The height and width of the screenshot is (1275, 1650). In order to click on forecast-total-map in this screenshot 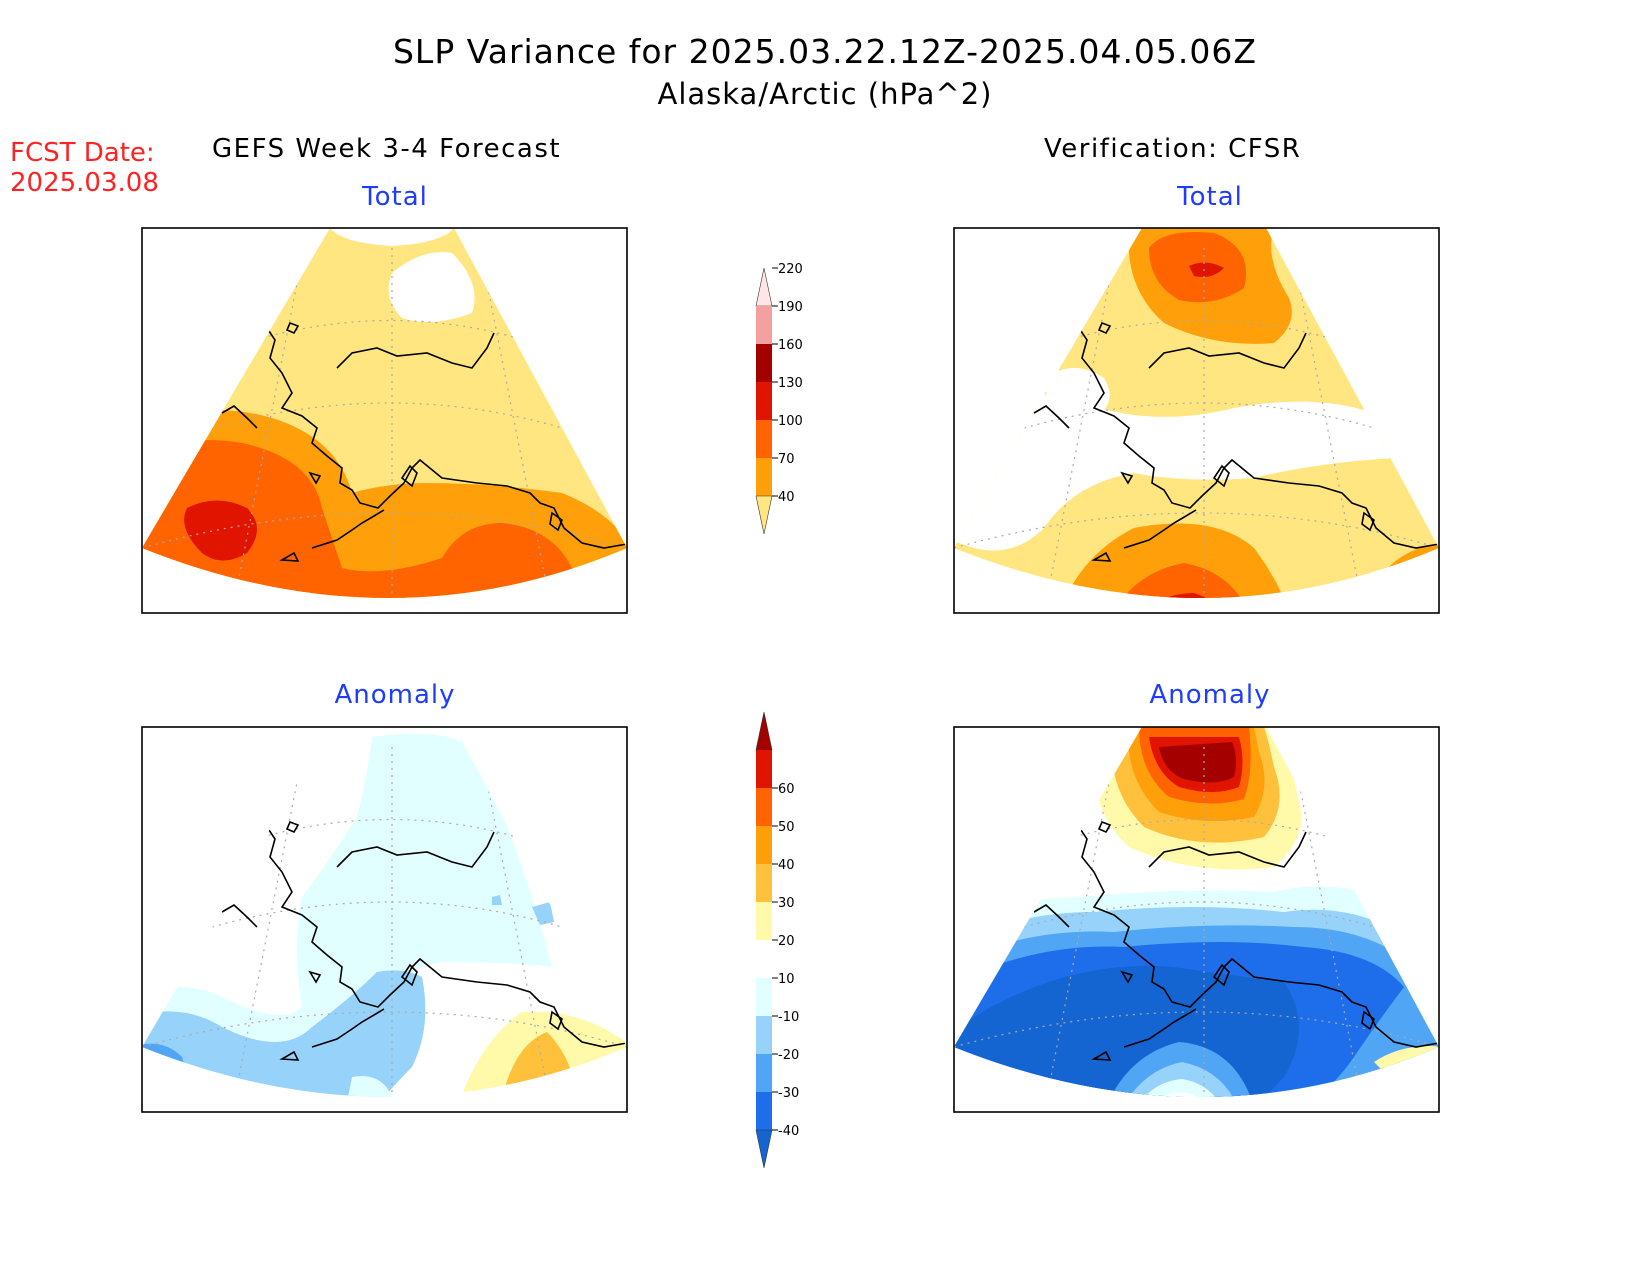, I will do `click(384, 420)`.